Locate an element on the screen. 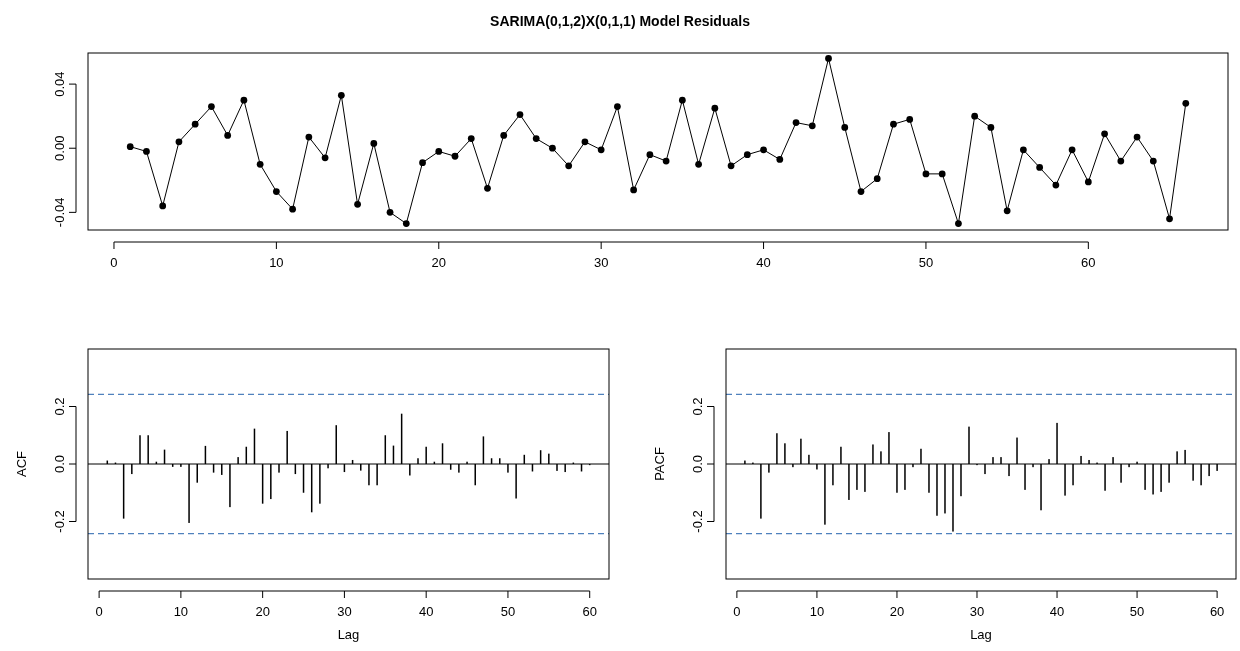 The width and height of the screenshot is (1240, 651). y-tick-label: 0.04 is located at coordinates (59, 84).